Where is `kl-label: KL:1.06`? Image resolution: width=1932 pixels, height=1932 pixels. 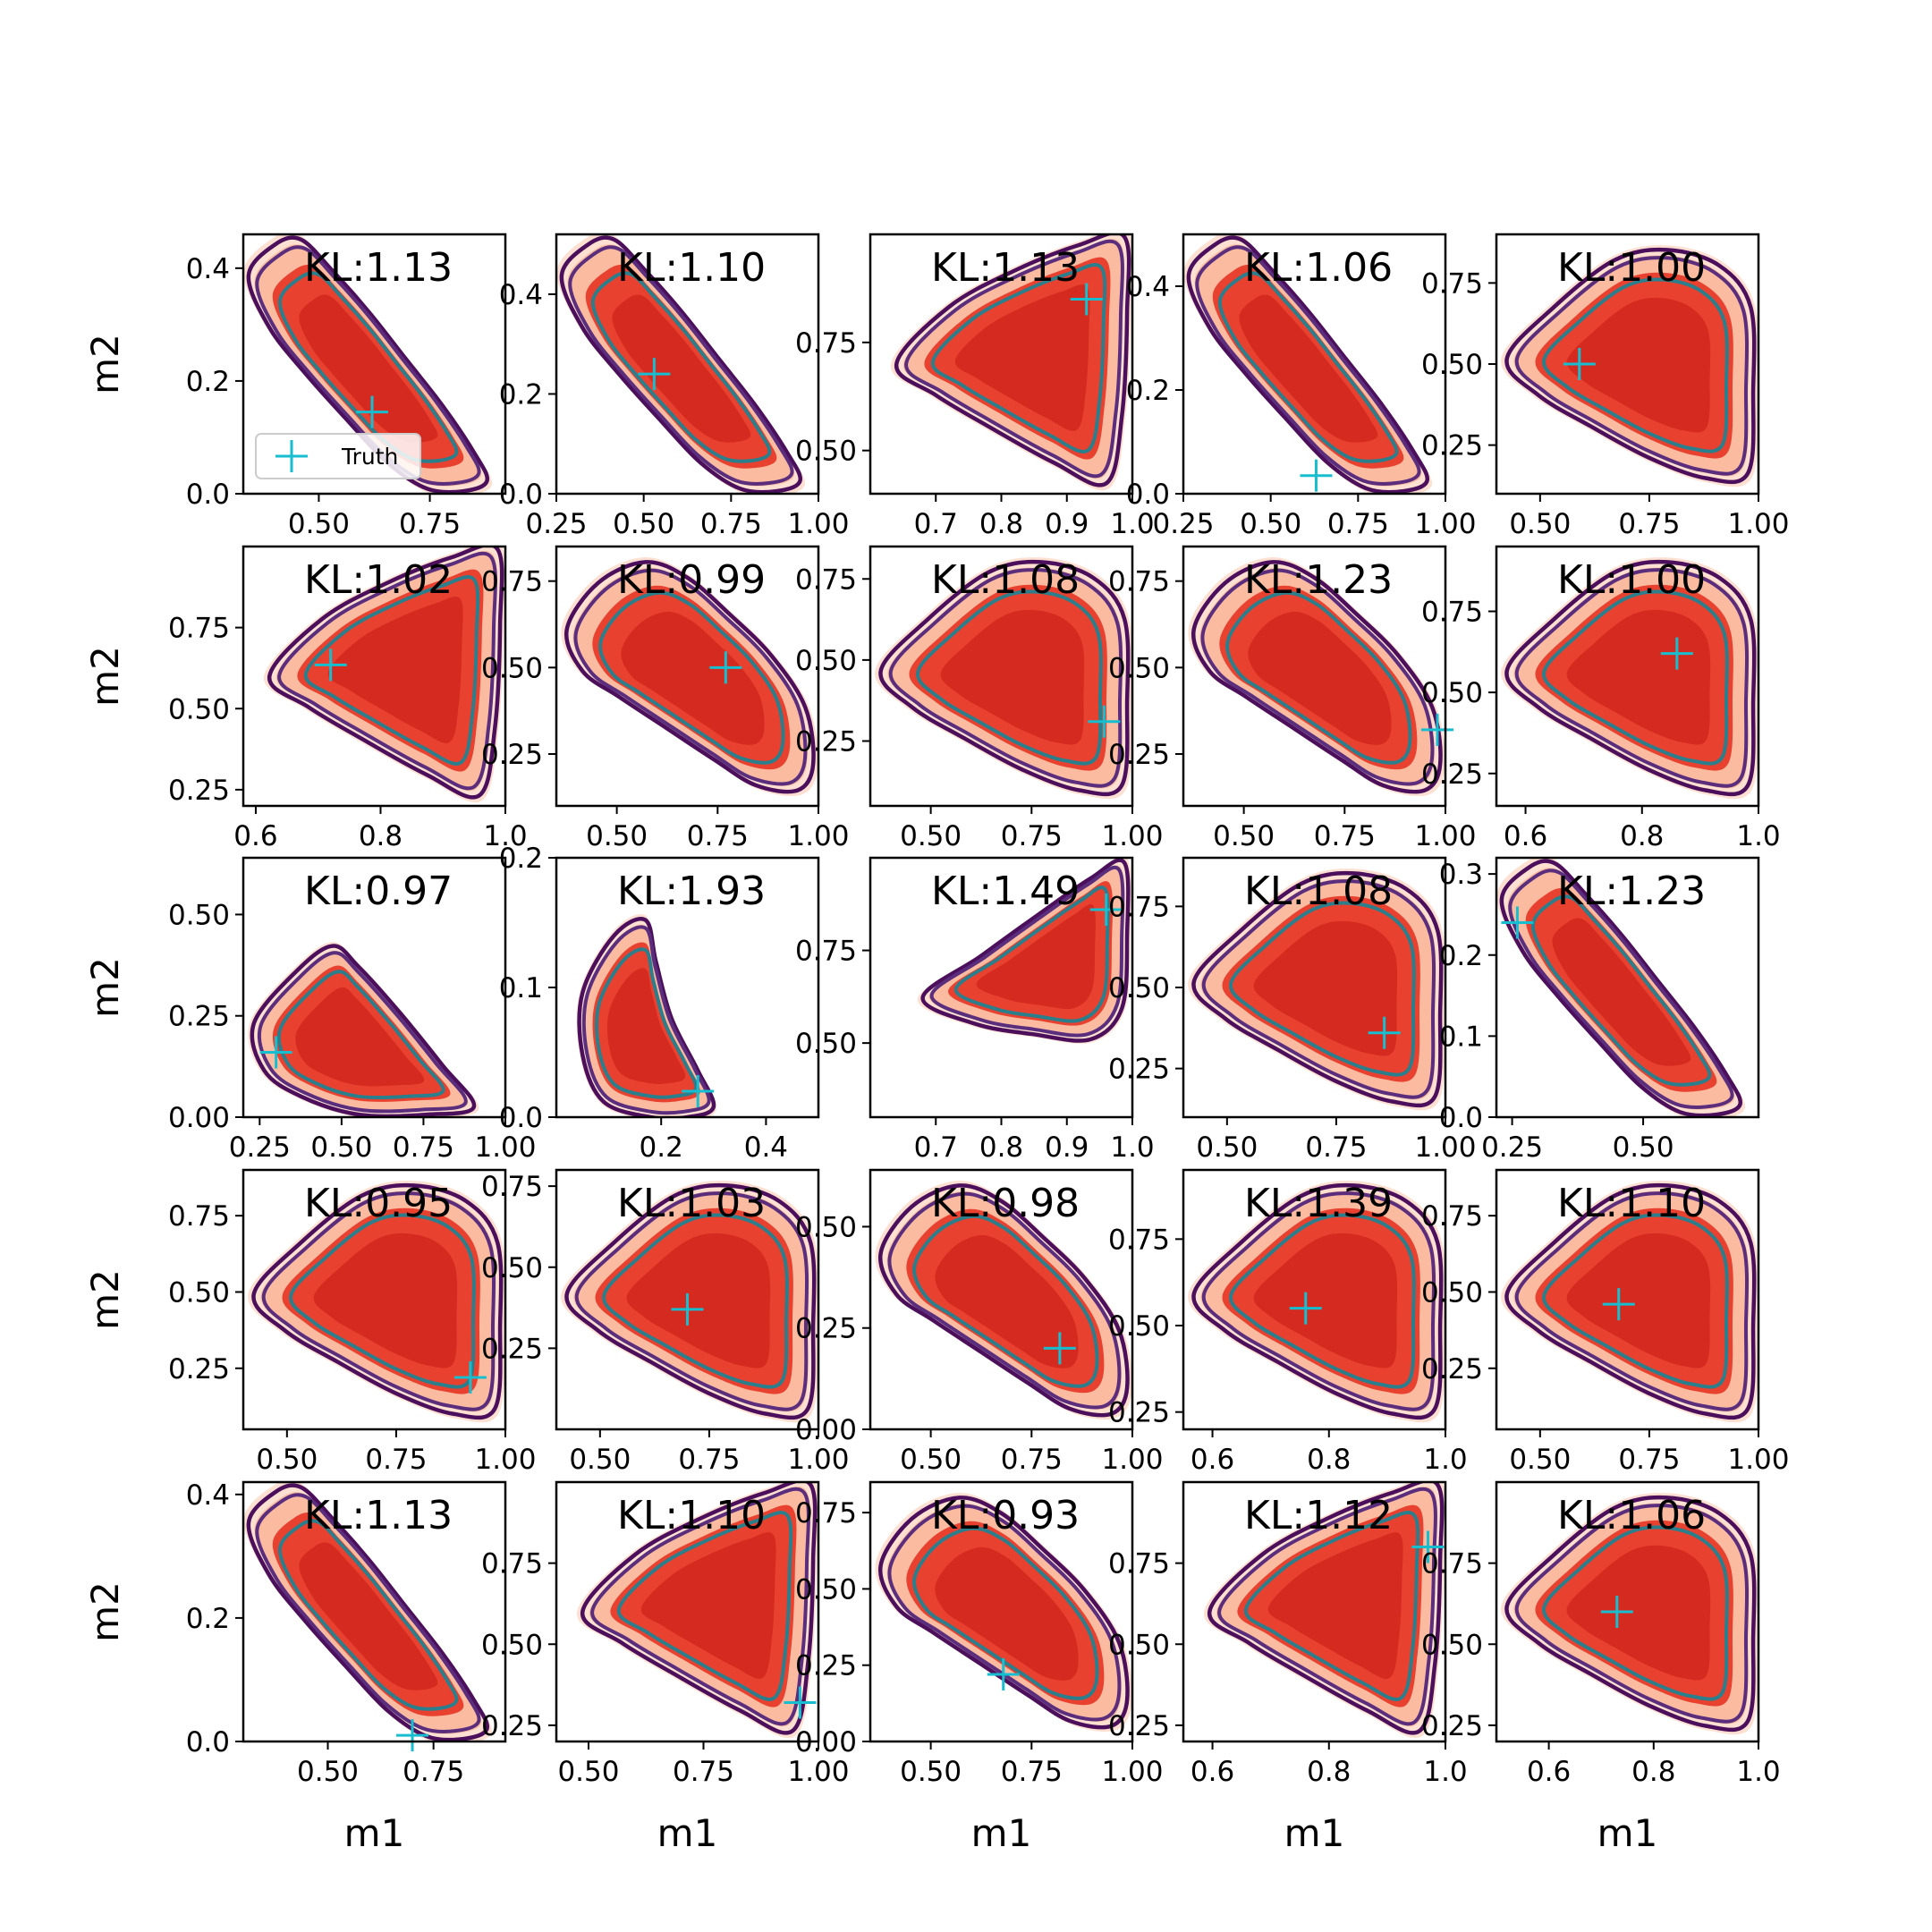 kl-label: KL:1.06 is located at coordinates (1318, 268).